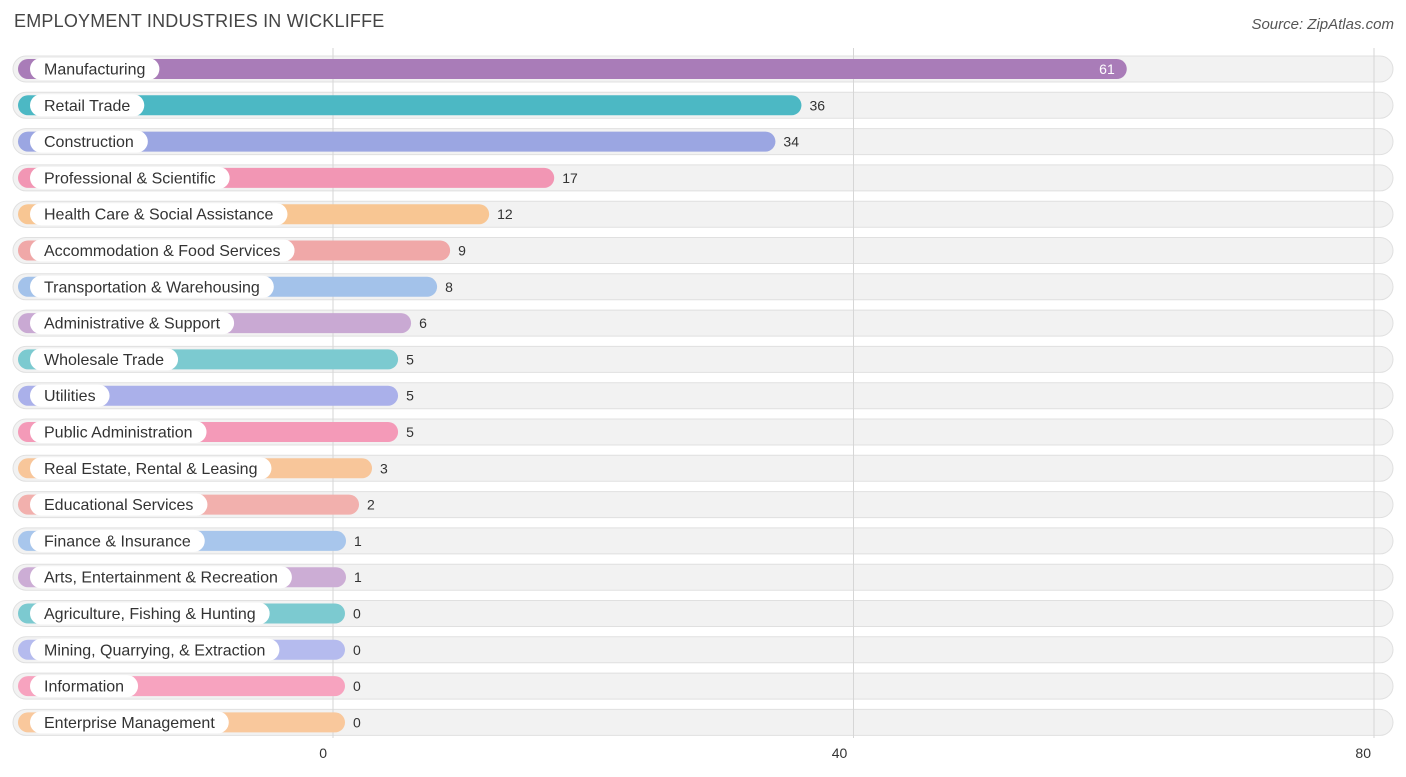 This screenshot has width=1406, height=777. I want to click on category-label: Agriculture, Fishing & Hunting, so click(150, 614).